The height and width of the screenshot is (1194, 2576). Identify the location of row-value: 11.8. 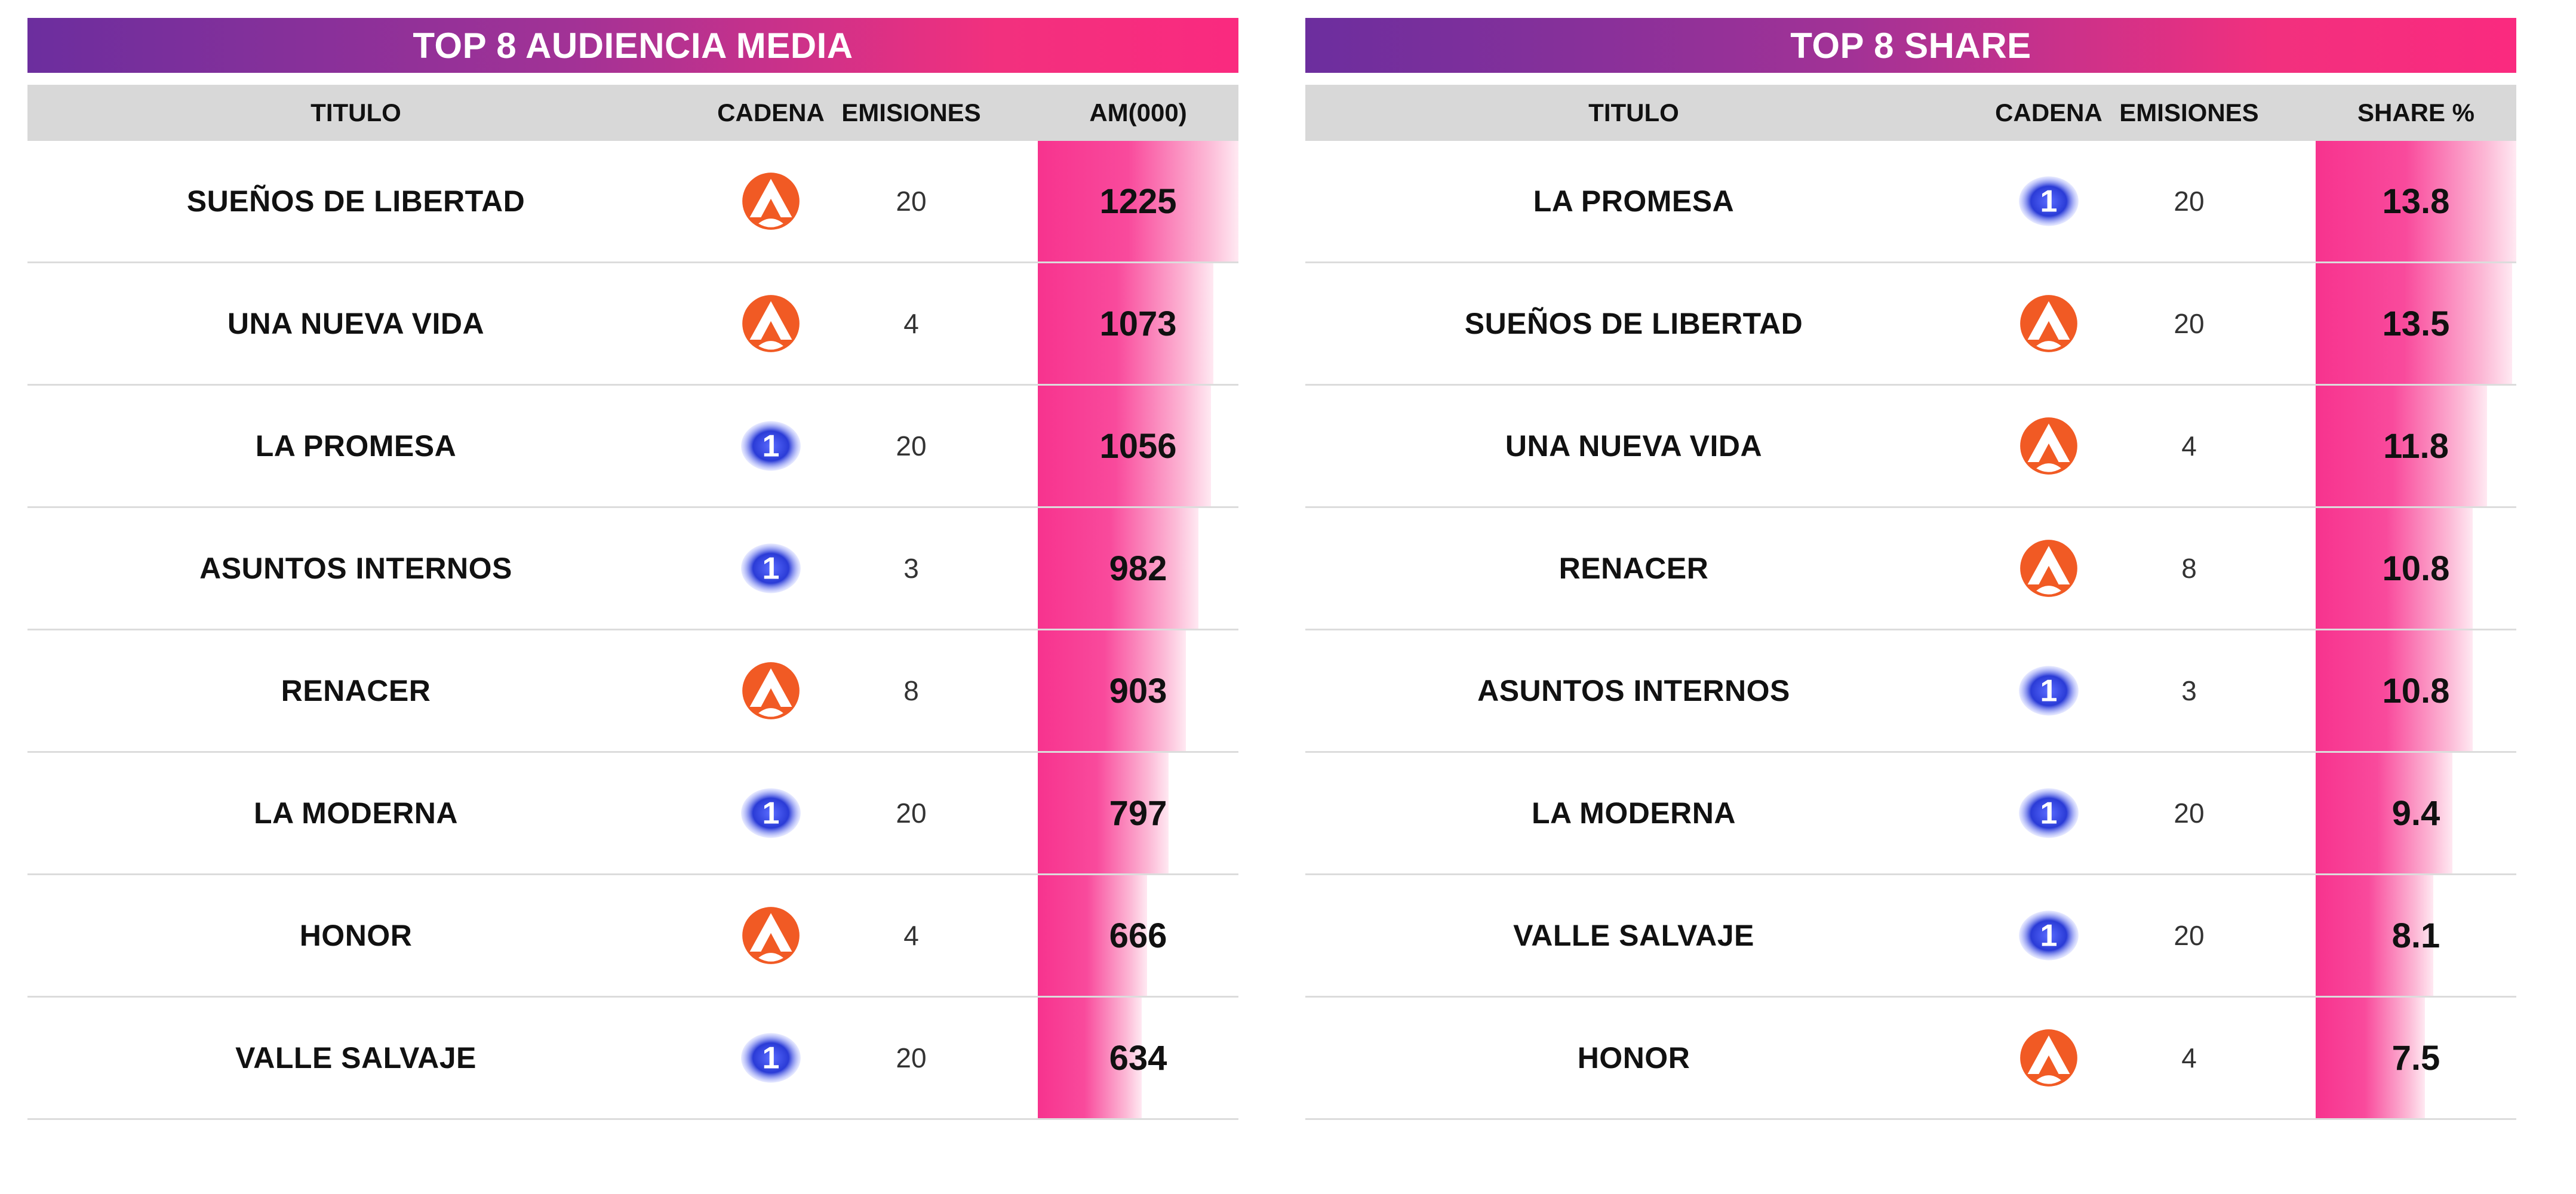
(2416, 446).